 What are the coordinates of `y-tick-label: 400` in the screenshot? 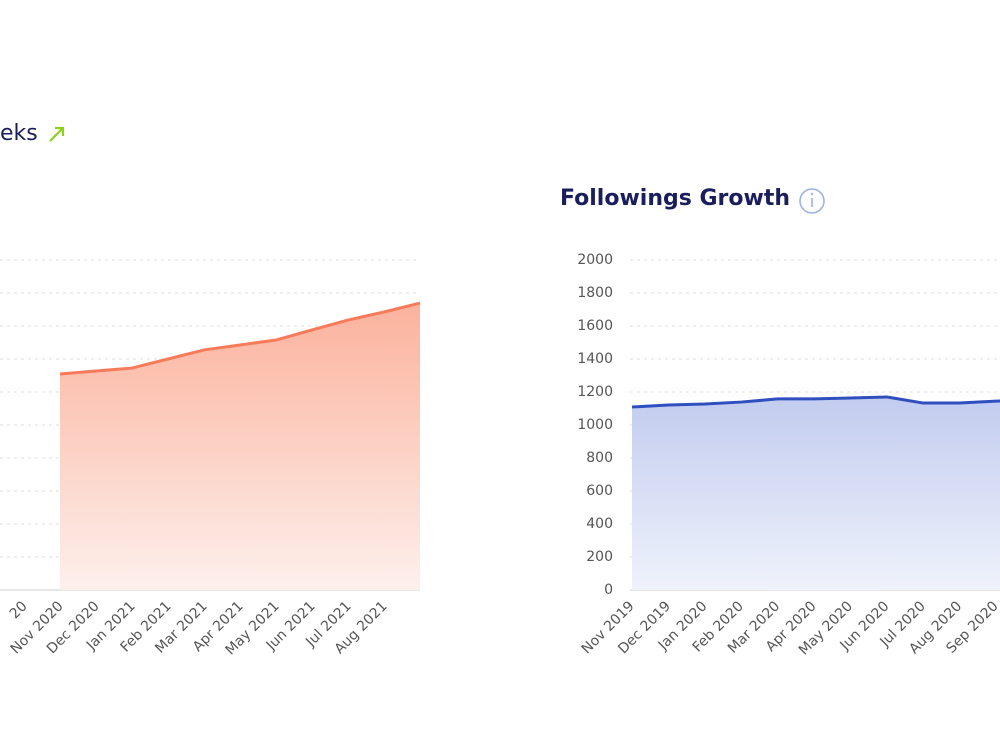 It's located at (599, 524).